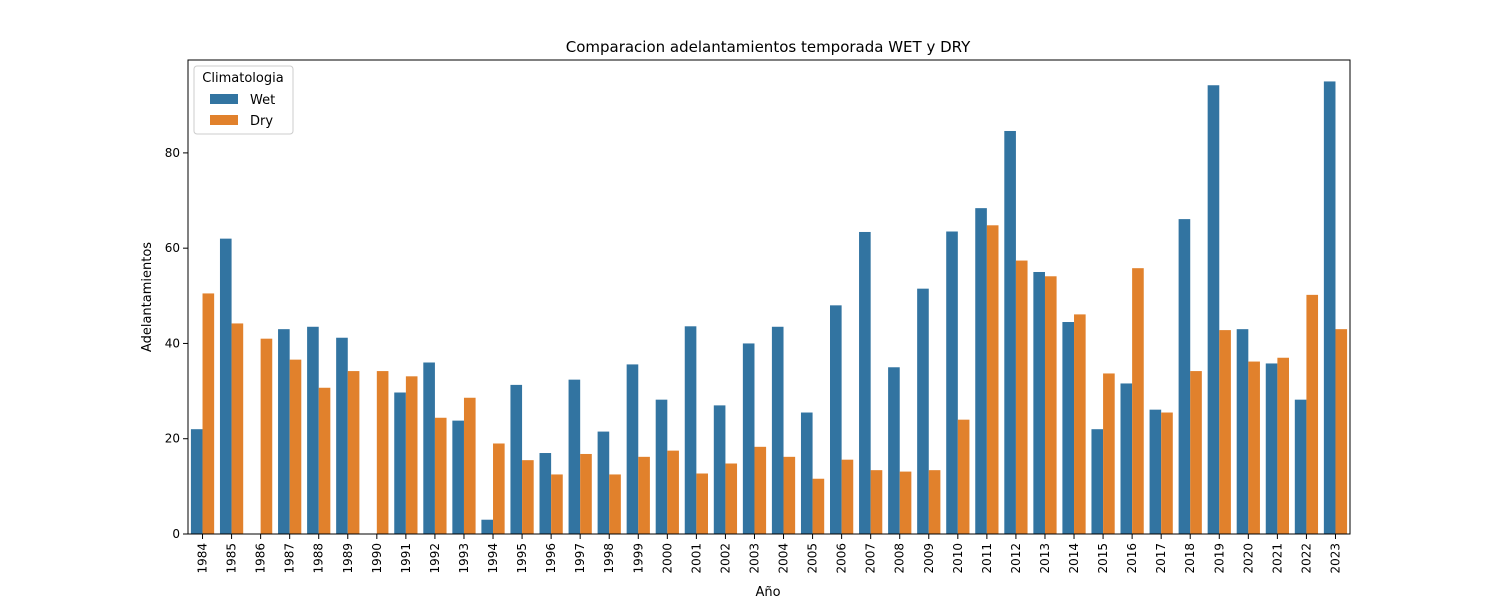 The height and width of the screenshot is (600, 1500). I want to click on x-tick-label: 1998, so click(609, 558).